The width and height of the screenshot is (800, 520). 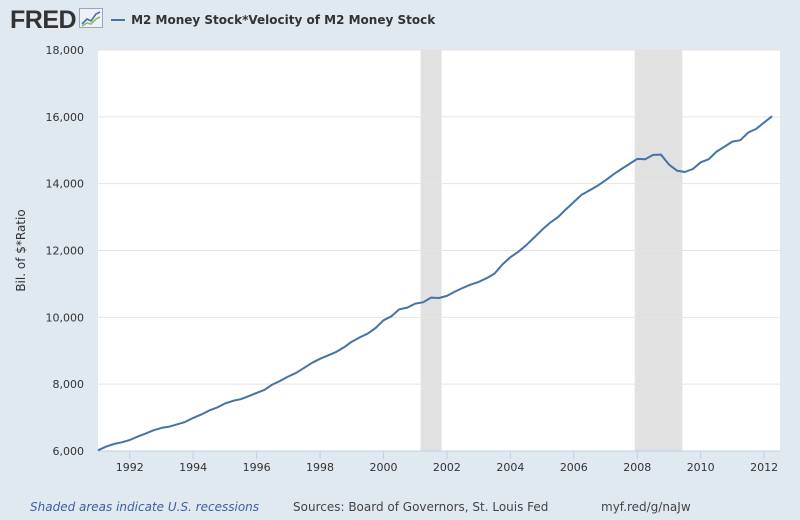 I want to click on y-tick-label: 12,000, so click(x=65, y=251).